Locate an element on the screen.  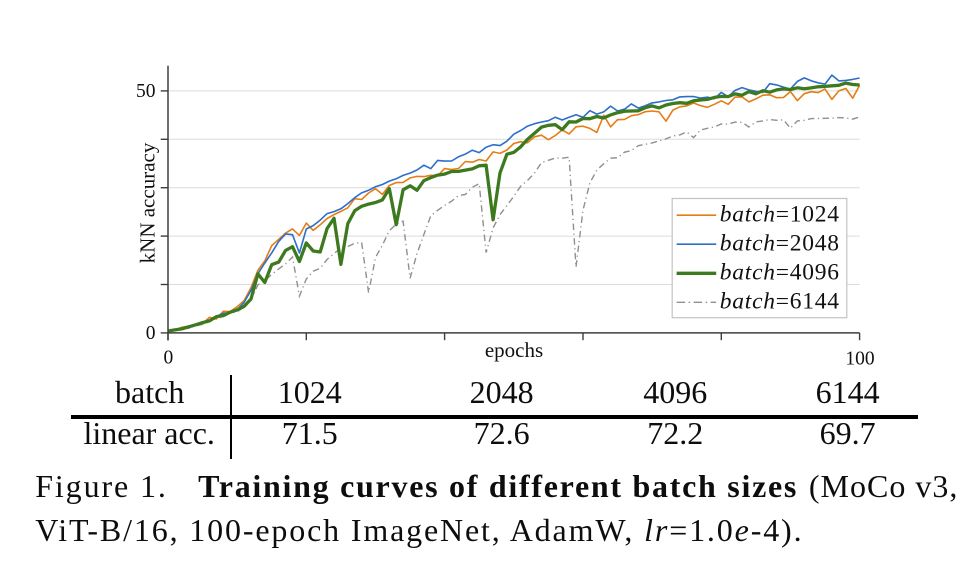
svg-text: 50 is located at coordinates (146, 91).